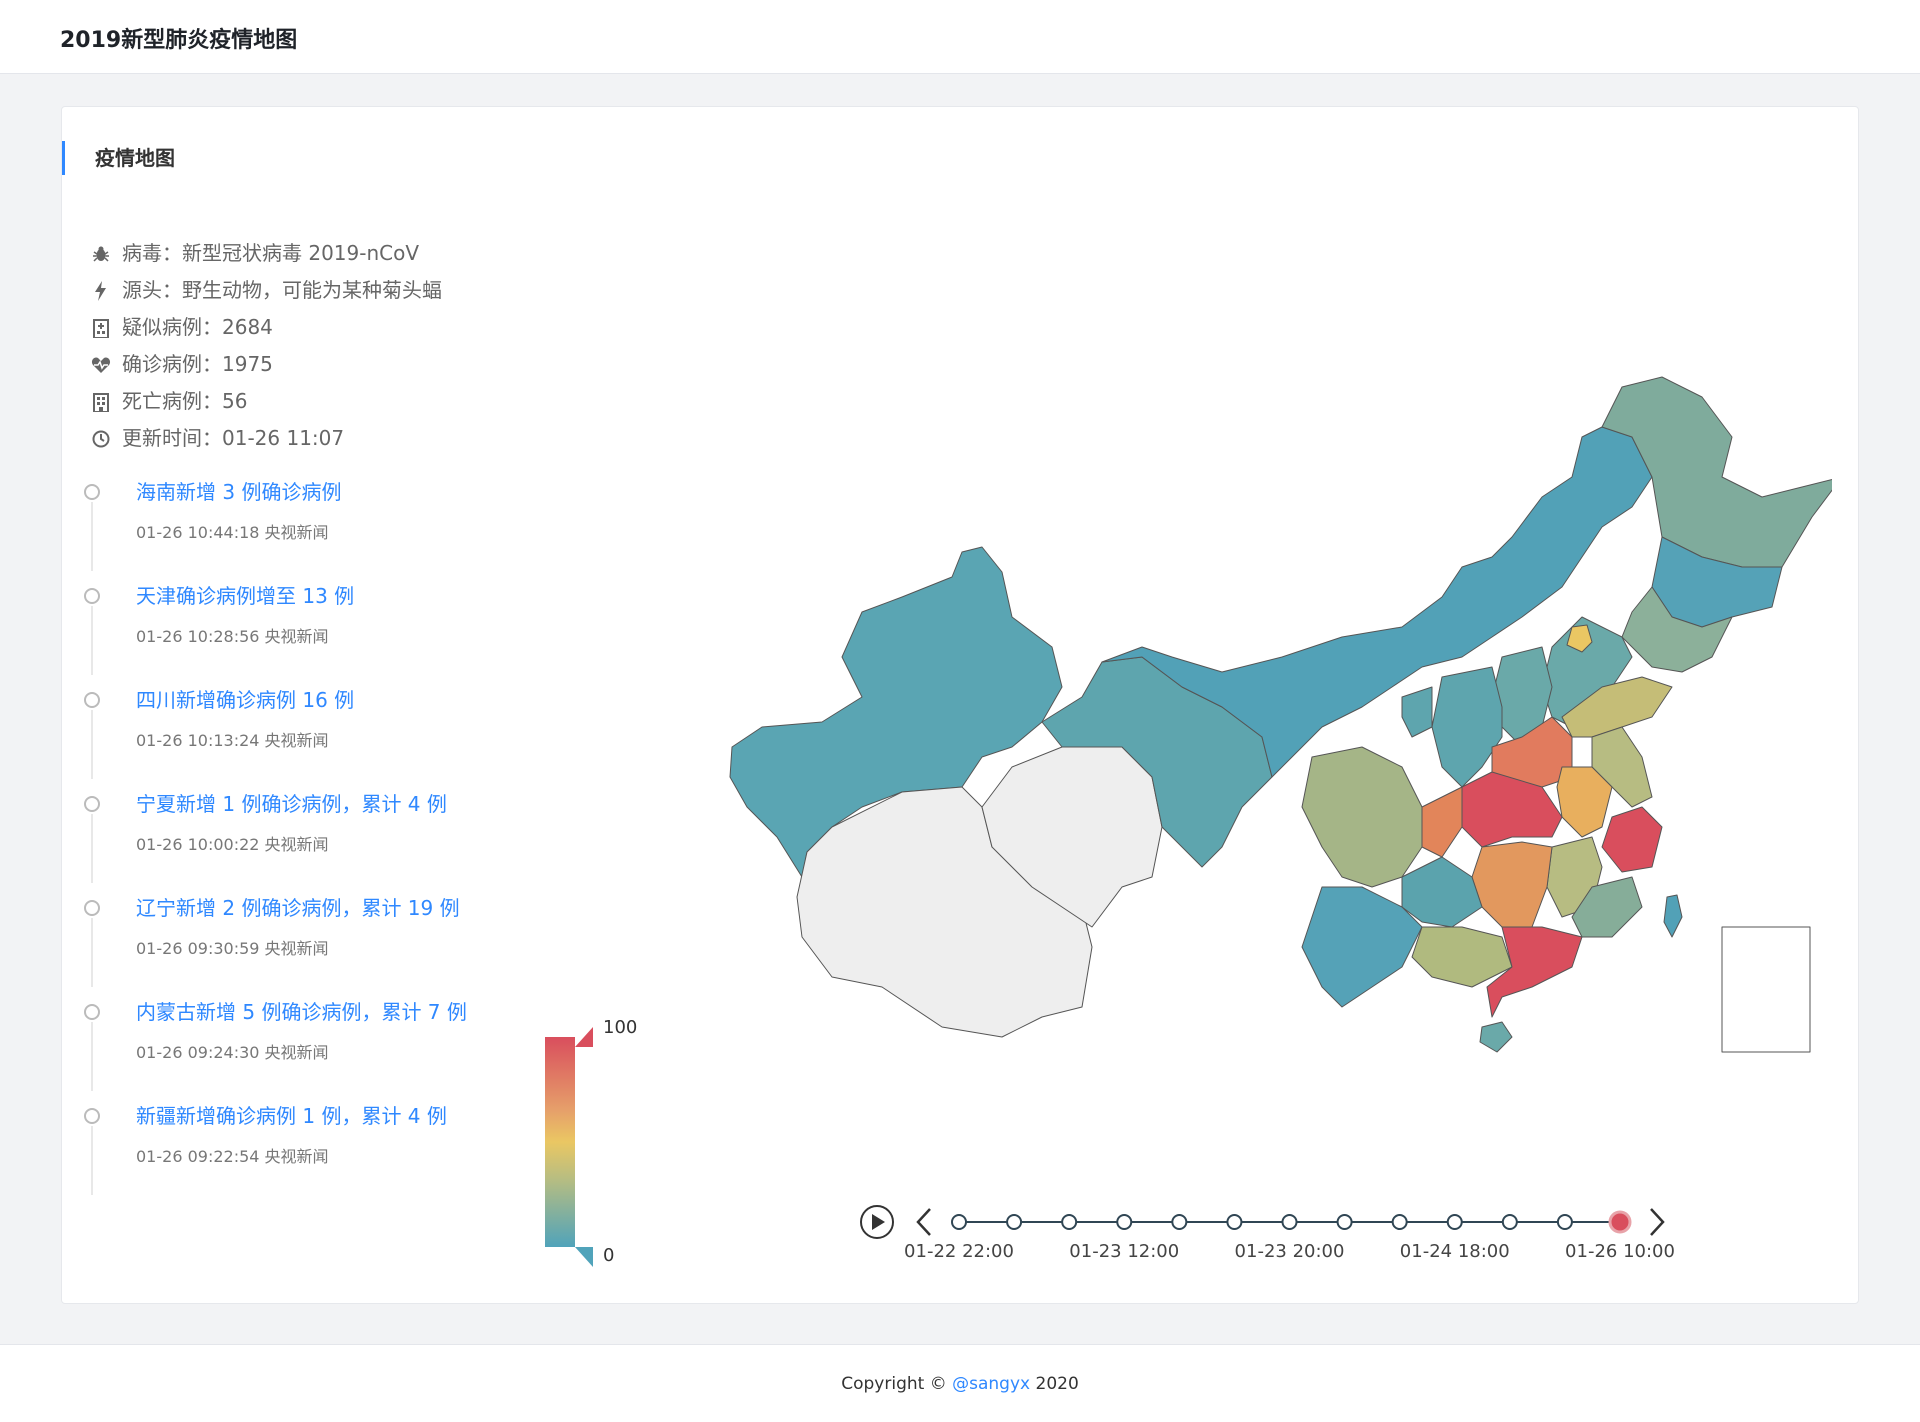 This screenshot has height=1422, width=1920. I want to click on list-item: 四川新增确诊病例 16 例 01-26 10:13:24 央视新闻, so click(275, 727).